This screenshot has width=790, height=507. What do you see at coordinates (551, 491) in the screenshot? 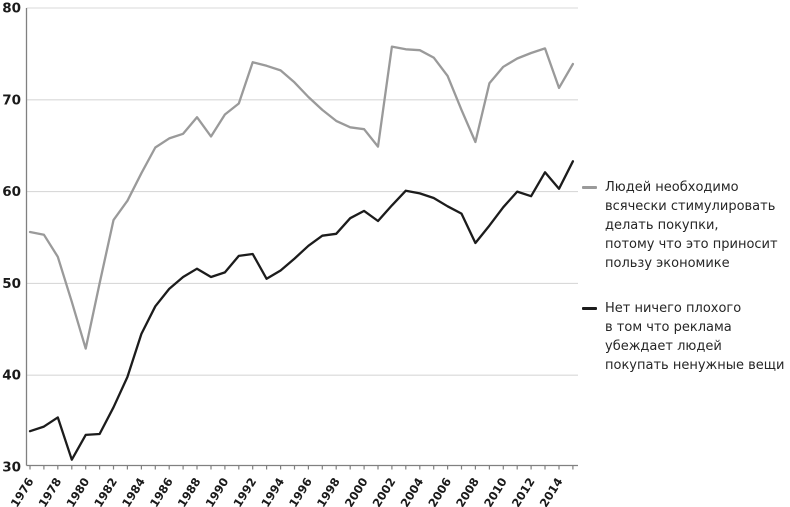
I see `svg-text: 2014` at bounding box center [551, 491].